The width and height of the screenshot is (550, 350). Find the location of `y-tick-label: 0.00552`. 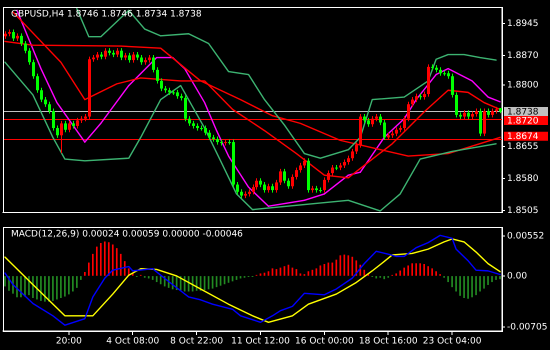

y-tick-label: 0.00552 is located at coordinates (525, 236).